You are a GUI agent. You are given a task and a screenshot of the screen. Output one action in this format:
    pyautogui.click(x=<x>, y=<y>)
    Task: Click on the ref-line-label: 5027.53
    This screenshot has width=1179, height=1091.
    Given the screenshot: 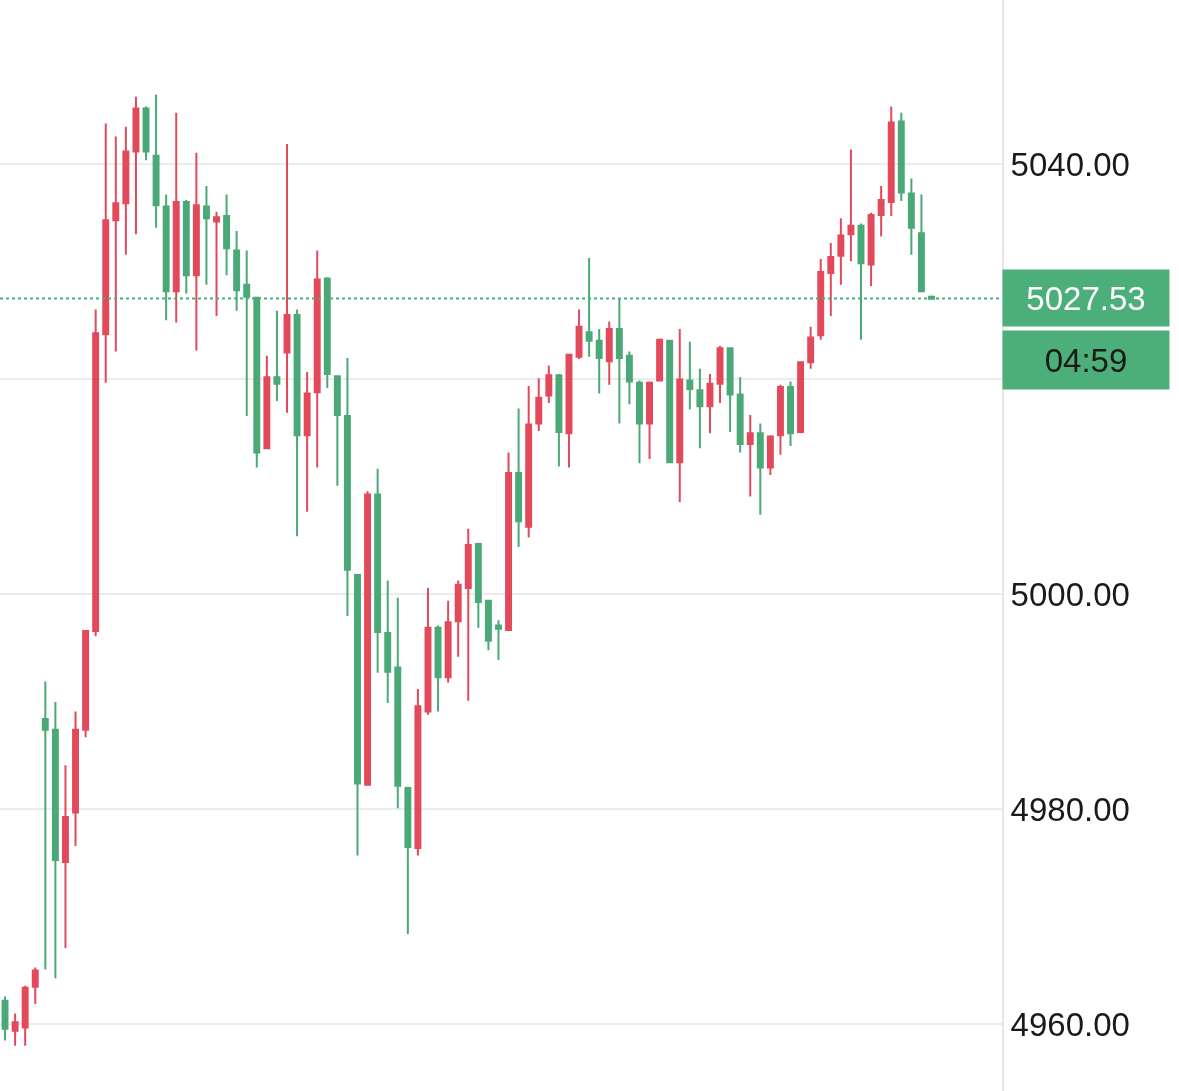 What is the action you would take?
    pyautogui.click(x=1086, y=298)
    